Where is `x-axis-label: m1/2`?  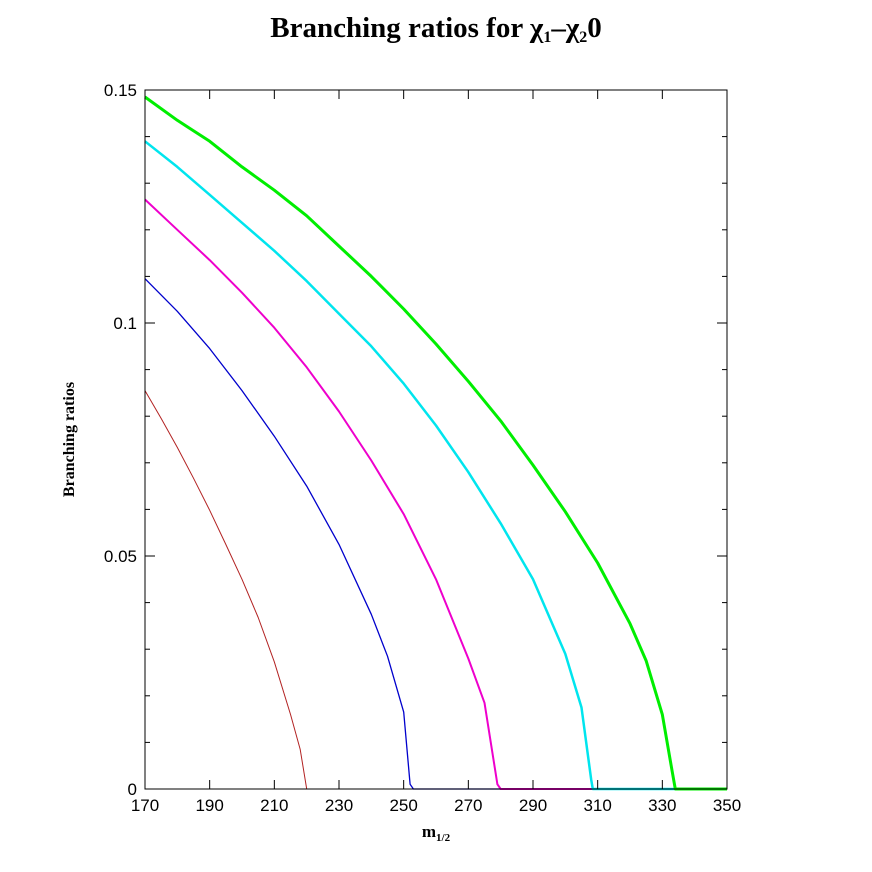
x-axis-label: m1/2 is located at coordinates (436, 833).